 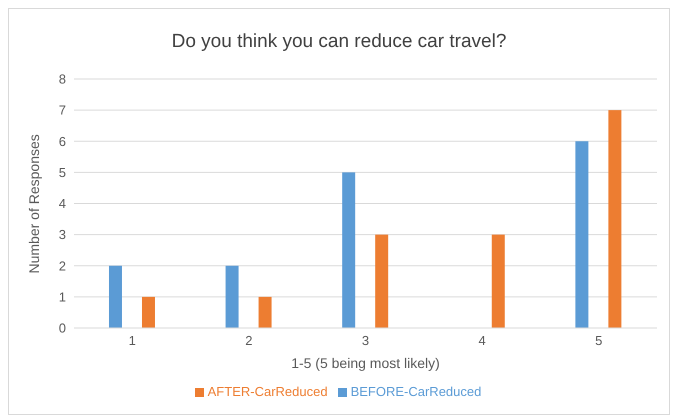 What do you see at coordinates (62, 328) in the screenshot?
I see `y-tick-label: 0` at bounding box center [62, 328].